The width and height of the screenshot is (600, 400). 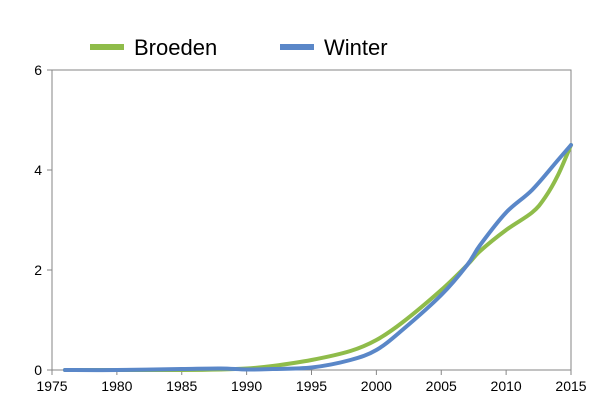 What do you see at coordinates (246, 386) in the screenshot?
I see `x-tick-label: 1990` at bounding box center [246, 386].